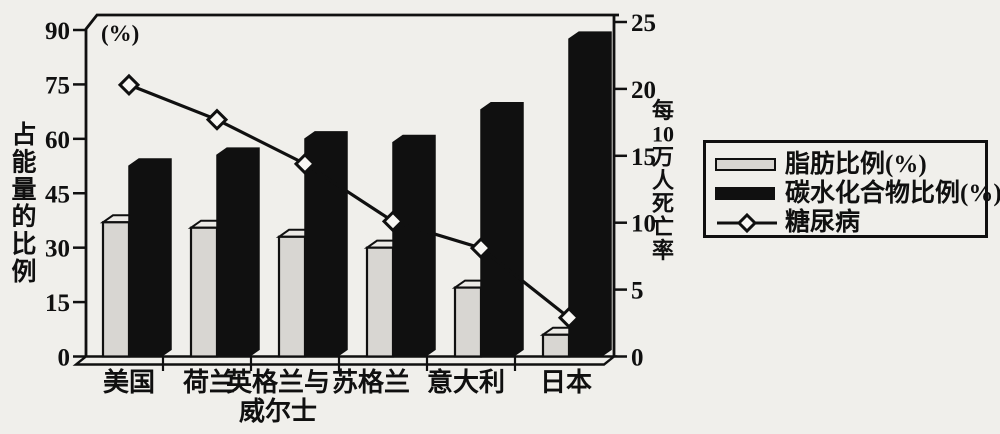 This screenshot has width=1000, height=434. What do you see at coordinates (57, 85) in the screenshot?
I see `chart-text: 75` at bounding box center [57, 85].